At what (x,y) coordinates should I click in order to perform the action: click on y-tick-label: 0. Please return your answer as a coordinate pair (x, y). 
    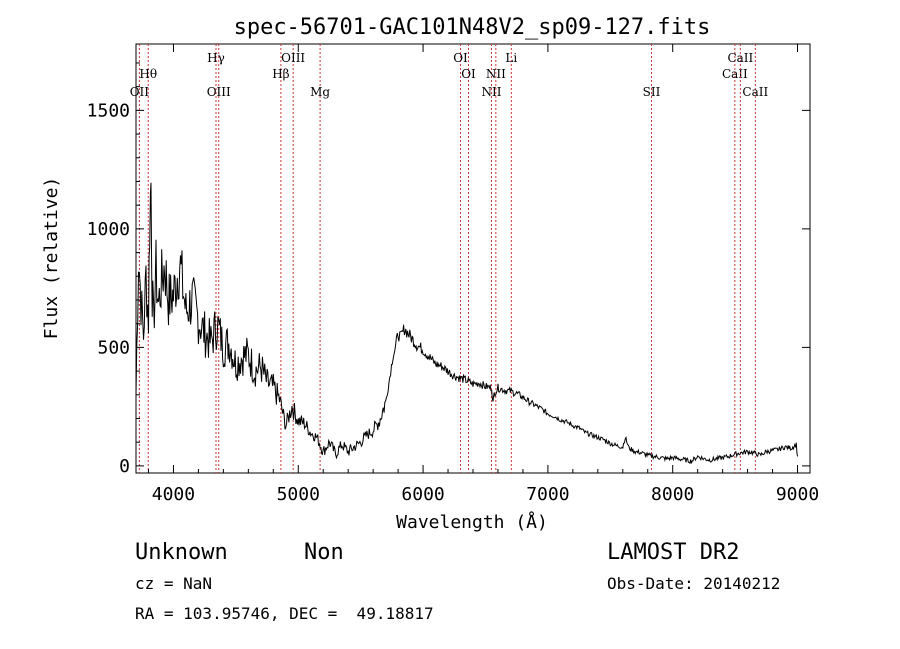
    Looking at the image, I should click on (124, 466).